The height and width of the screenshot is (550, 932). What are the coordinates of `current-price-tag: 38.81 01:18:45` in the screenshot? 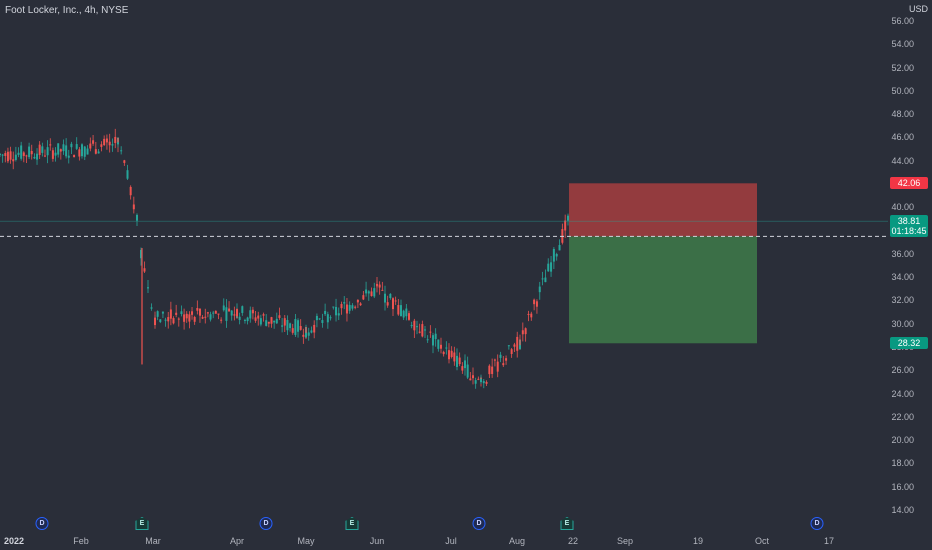 It's located at (909, 226).